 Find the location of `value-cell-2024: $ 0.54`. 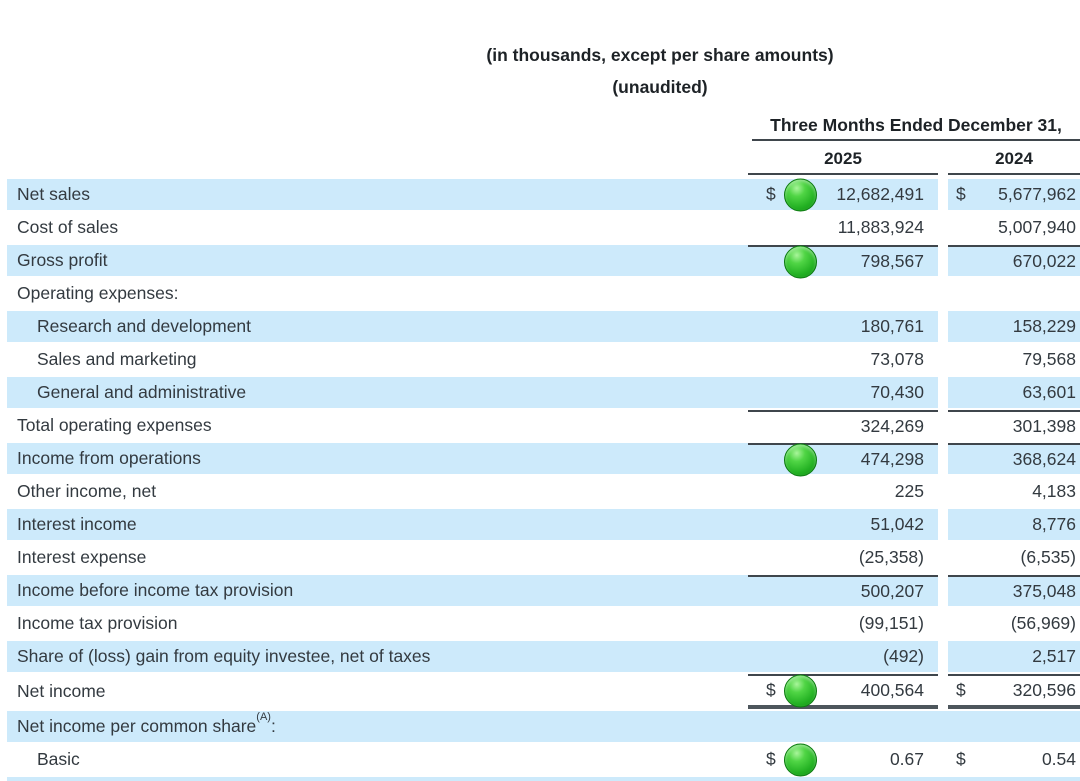

value-cell-2024: $ 0.54 is located at coordinates (1014, 759).